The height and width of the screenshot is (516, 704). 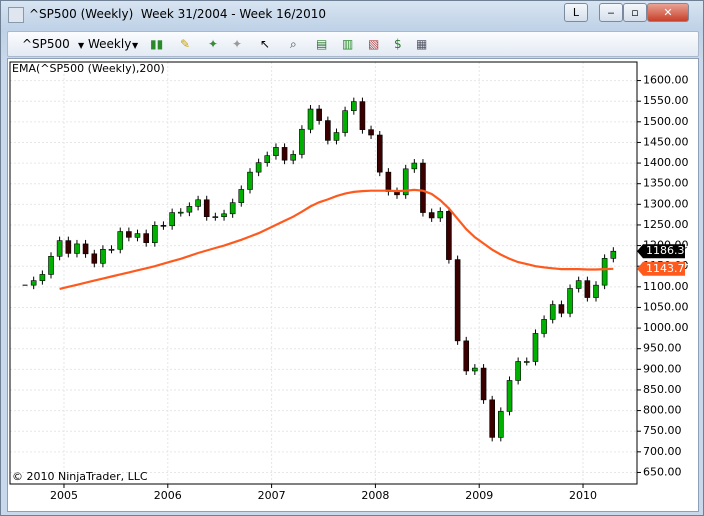 I want to click on y-tick-label: 1550.00, so click(x=666, y=100).